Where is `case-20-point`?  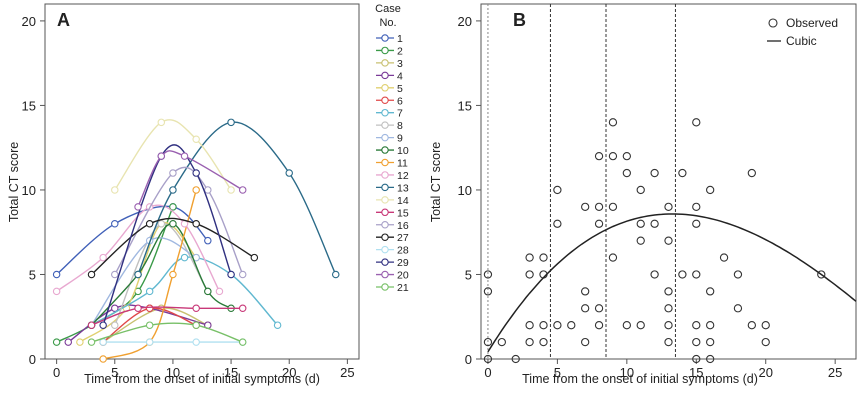 case-20-point is located at coordinates (161, 156).